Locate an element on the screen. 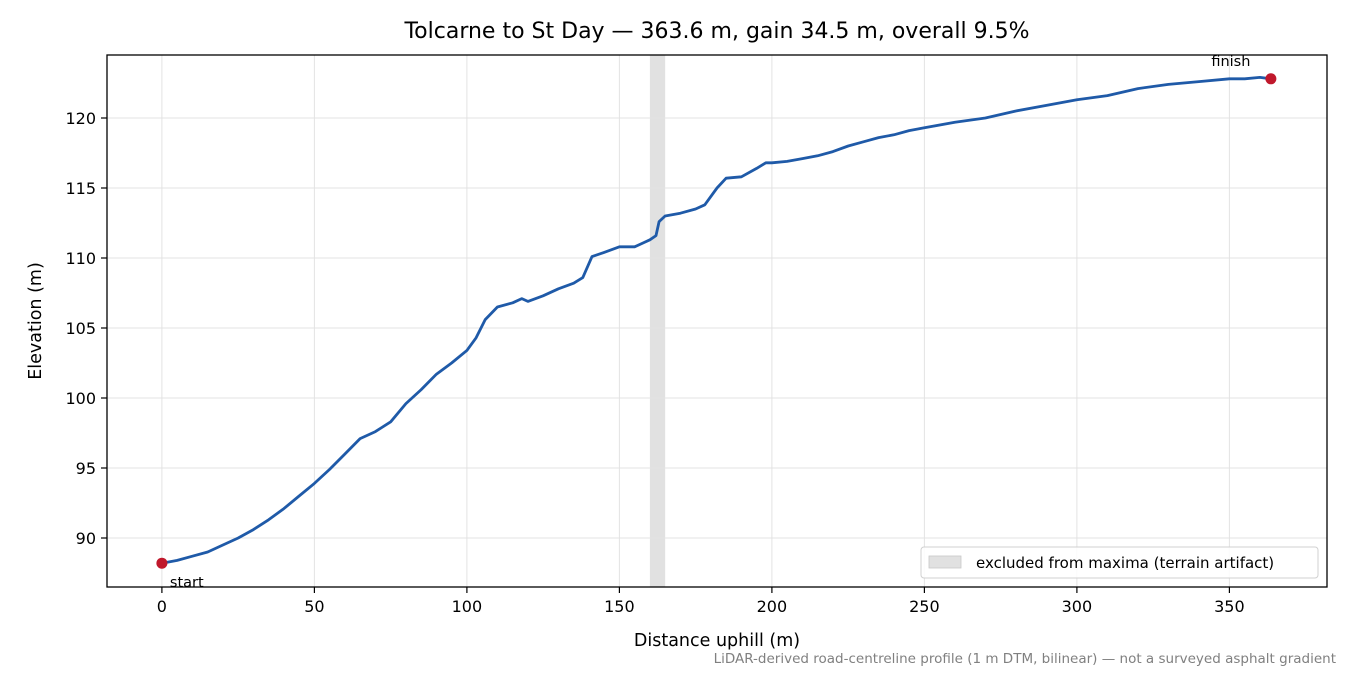 Image resolution: width=1350 pixels, height=675 pixels. finish-marker is located at coordinates (1271, 79).